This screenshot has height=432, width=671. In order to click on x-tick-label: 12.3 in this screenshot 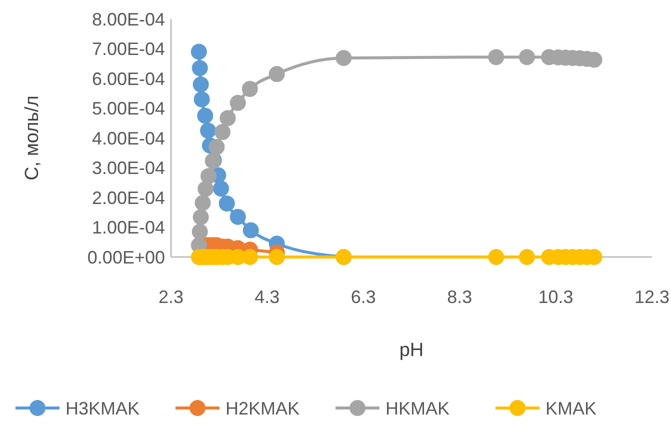, I will do `click(652, 297)`.